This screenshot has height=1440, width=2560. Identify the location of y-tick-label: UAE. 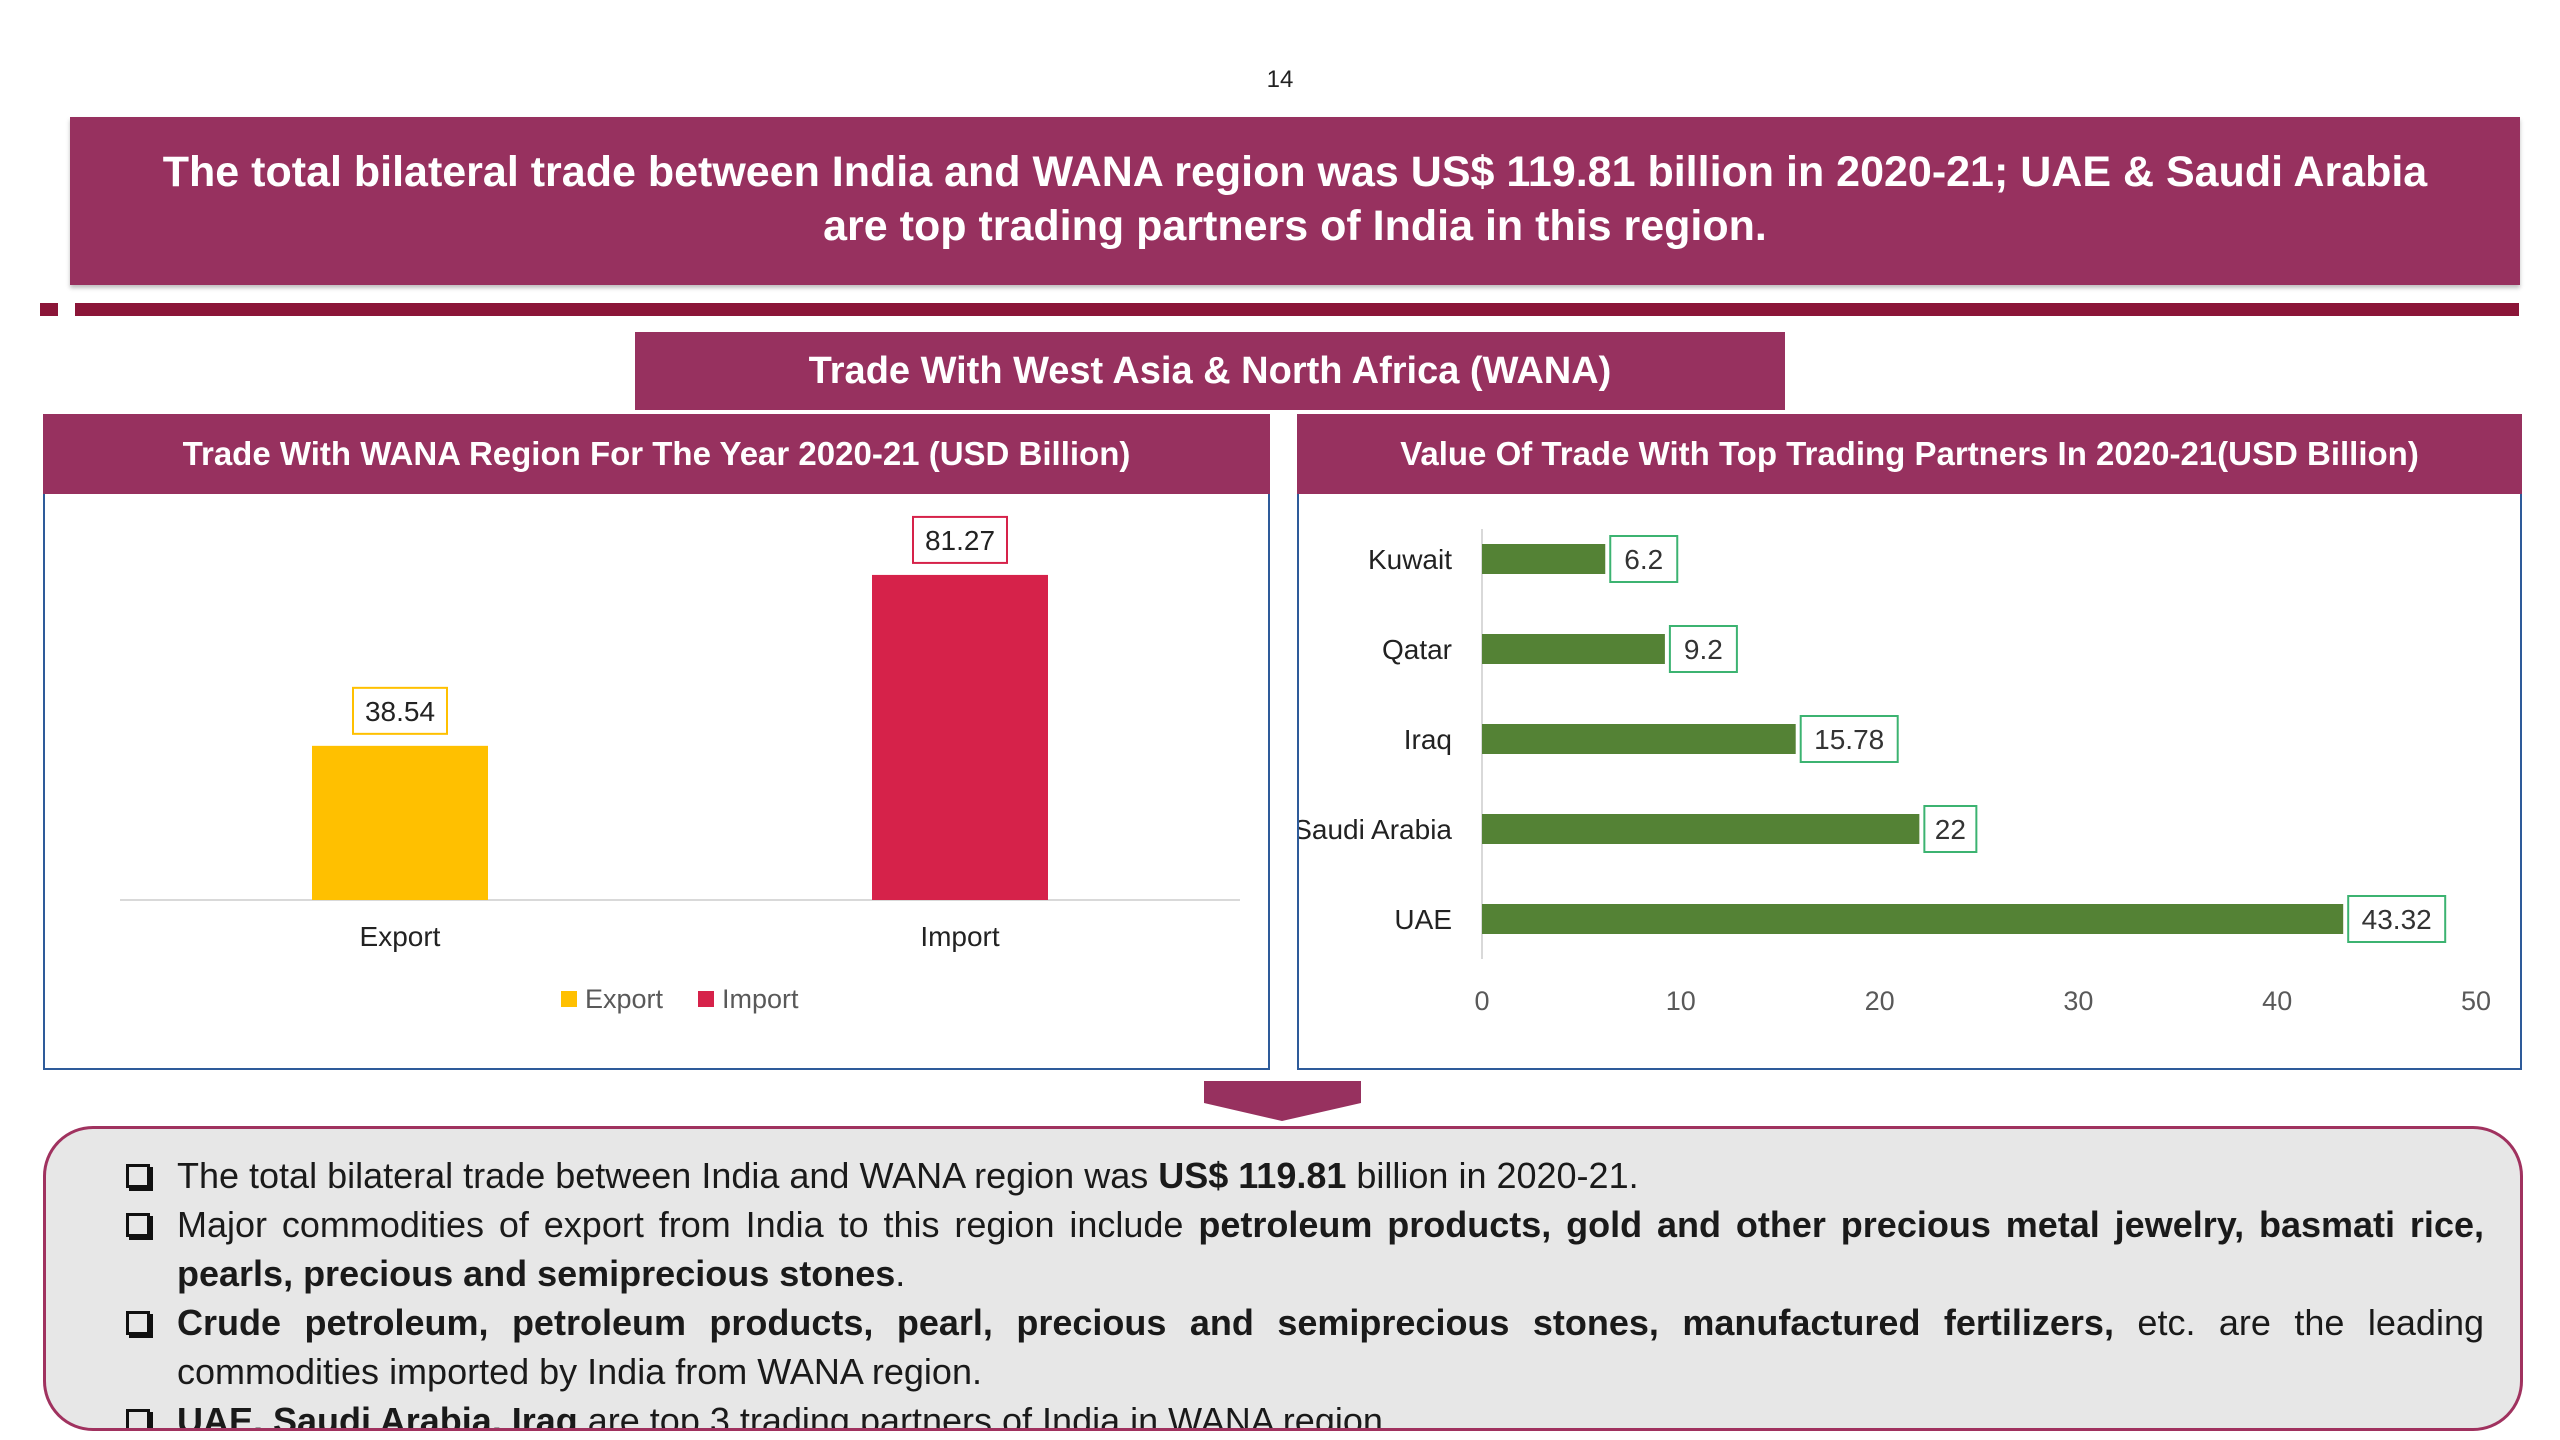
(1423, 919).